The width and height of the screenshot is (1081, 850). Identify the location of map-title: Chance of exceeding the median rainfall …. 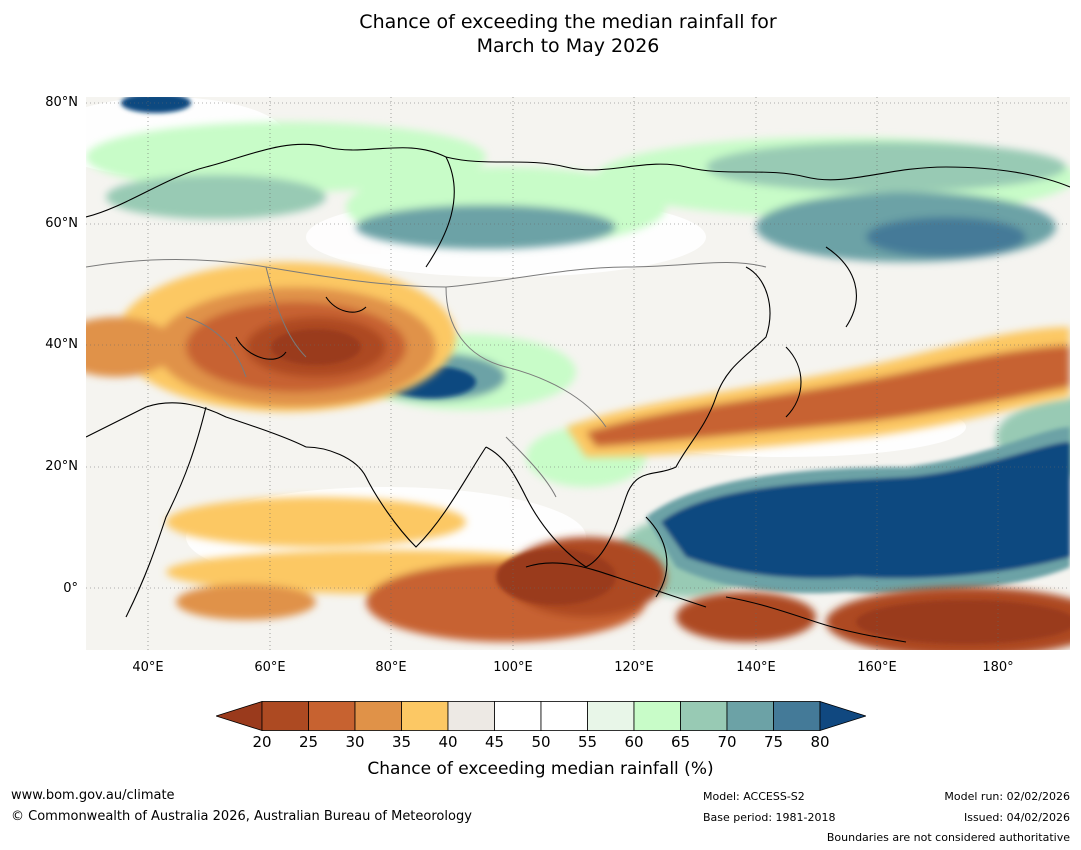
(540, 34).